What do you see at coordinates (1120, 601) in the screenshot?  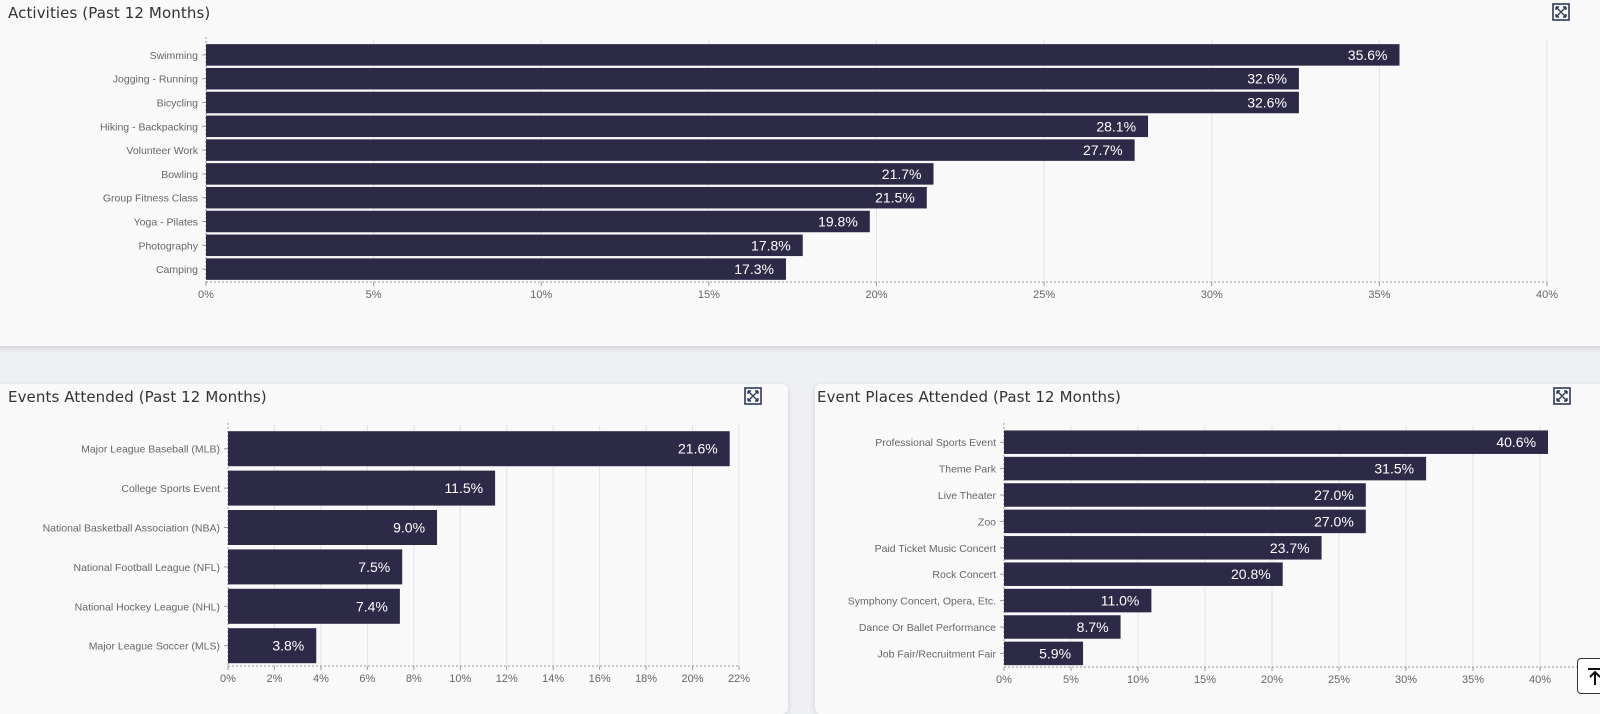 I see `value-label: 11.0%` at bounding box center [1120, 601].